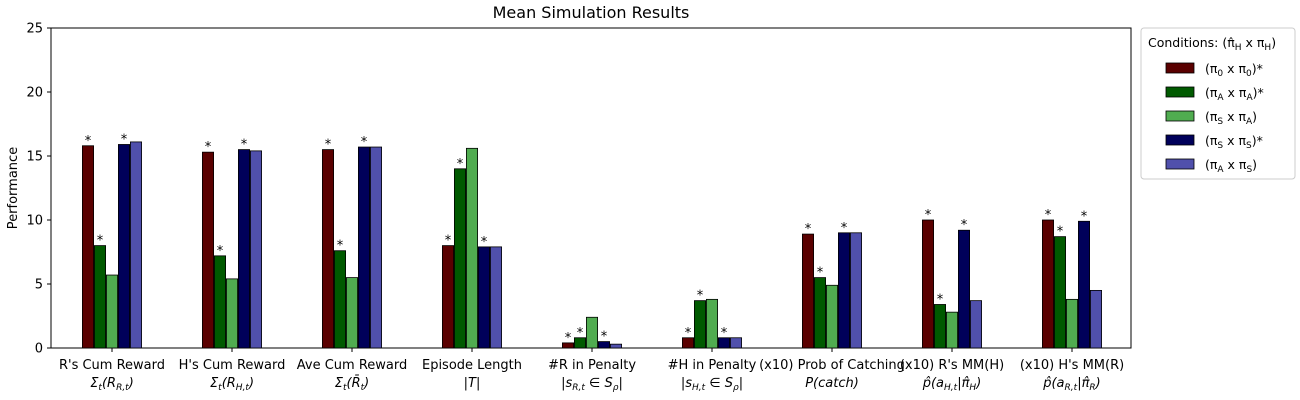  I want to click on legend-box, so click(1218, 103).